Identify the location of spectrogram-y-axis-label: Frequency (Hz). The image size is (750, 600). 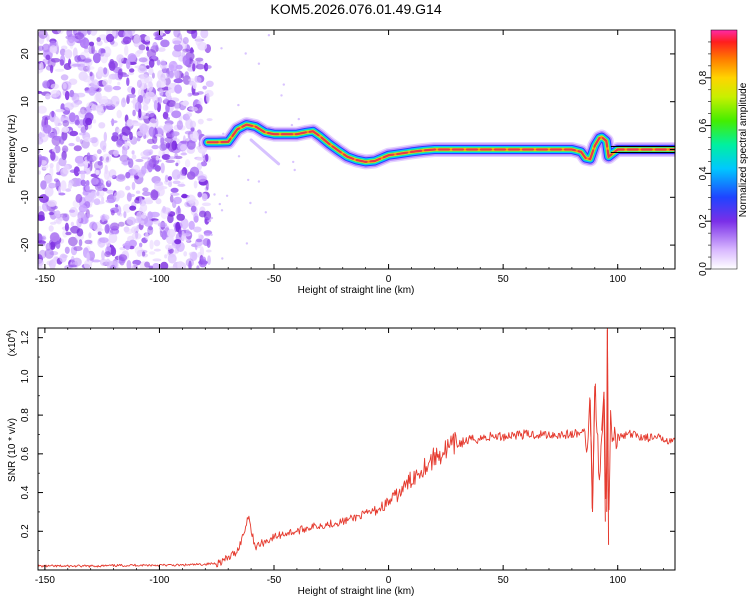
(12, 149).